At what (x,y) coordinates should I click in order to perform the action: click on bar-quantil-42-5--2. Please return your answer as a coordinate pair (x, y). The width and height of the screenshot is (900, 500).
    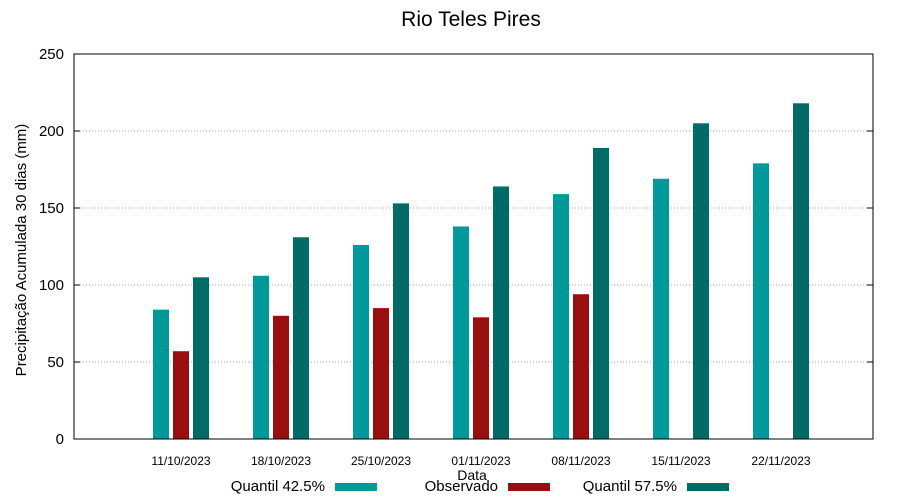
    Looking at the image, I should click on (361, 341).